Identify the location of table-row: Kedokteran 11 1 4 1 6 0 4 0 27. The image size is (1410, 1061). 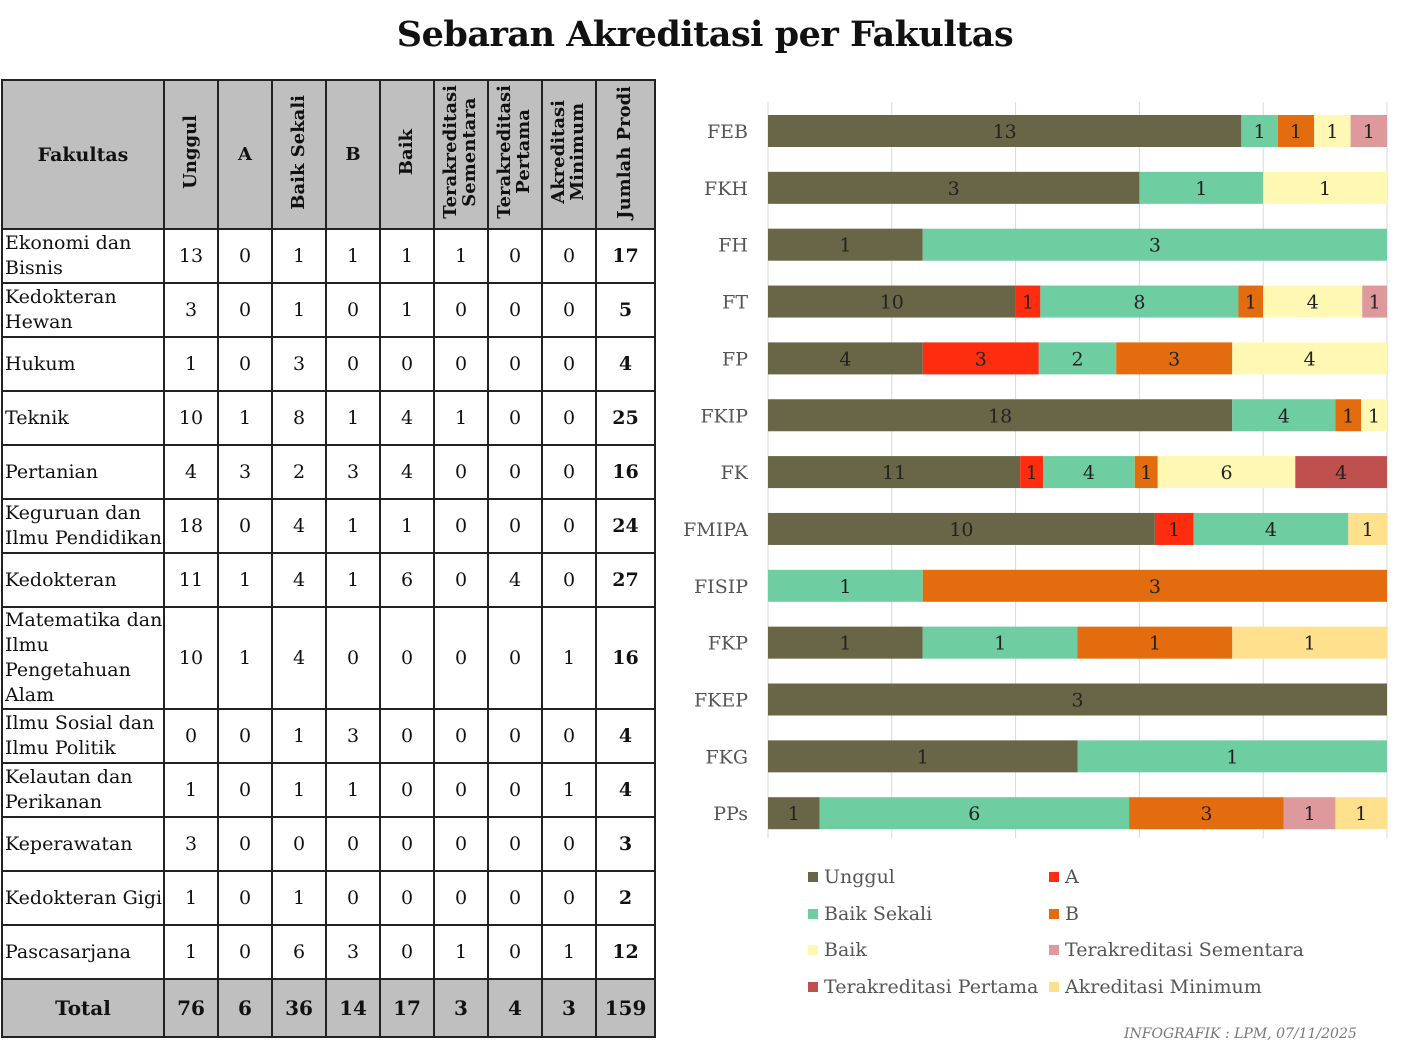
(328, 580).